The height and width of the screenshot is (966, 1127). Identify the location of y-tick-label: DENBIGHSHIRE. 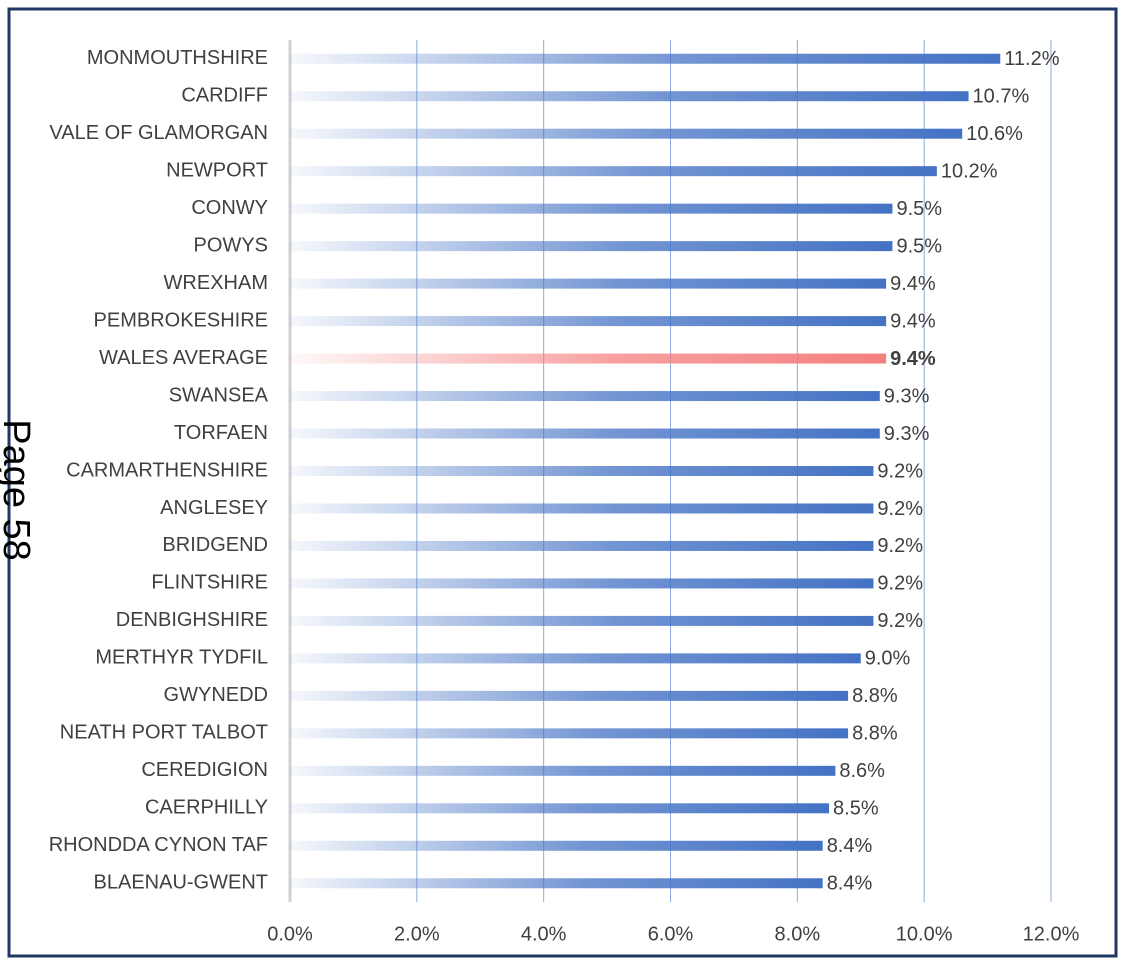
(192, 620).